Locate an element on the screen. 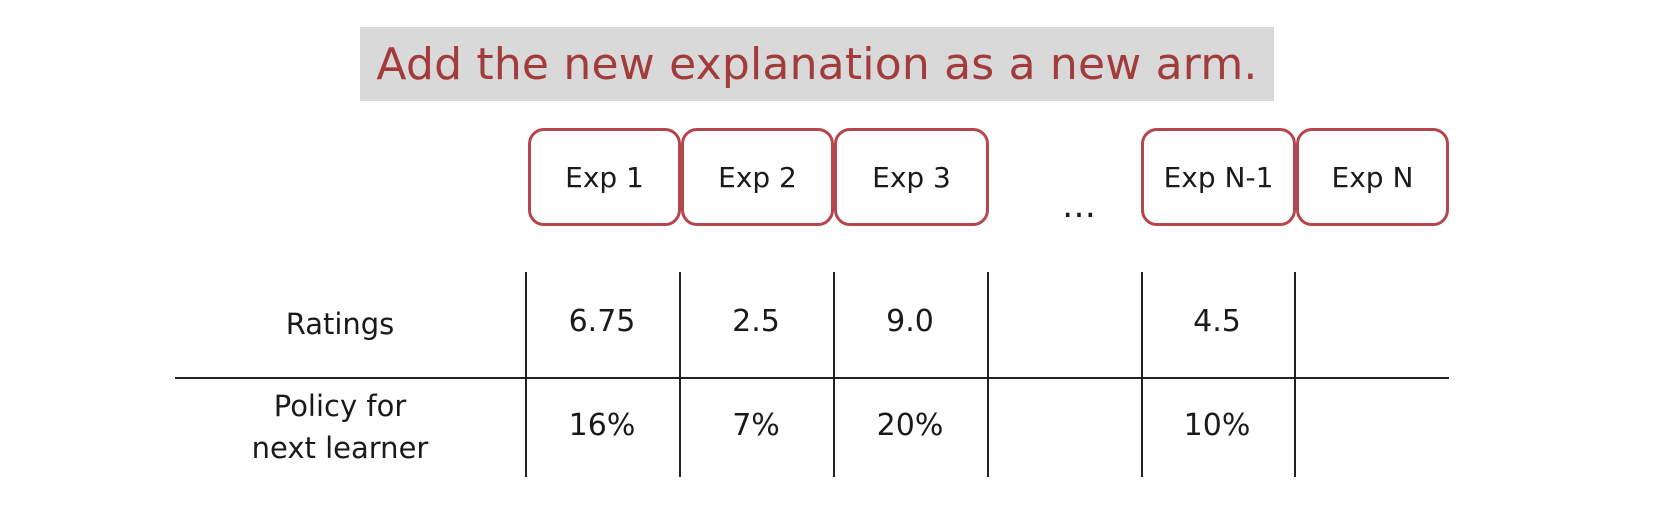 This screenshot has height=507, width=1659. rating-exp-3: 9.0 is located at coordinates (910, 321).